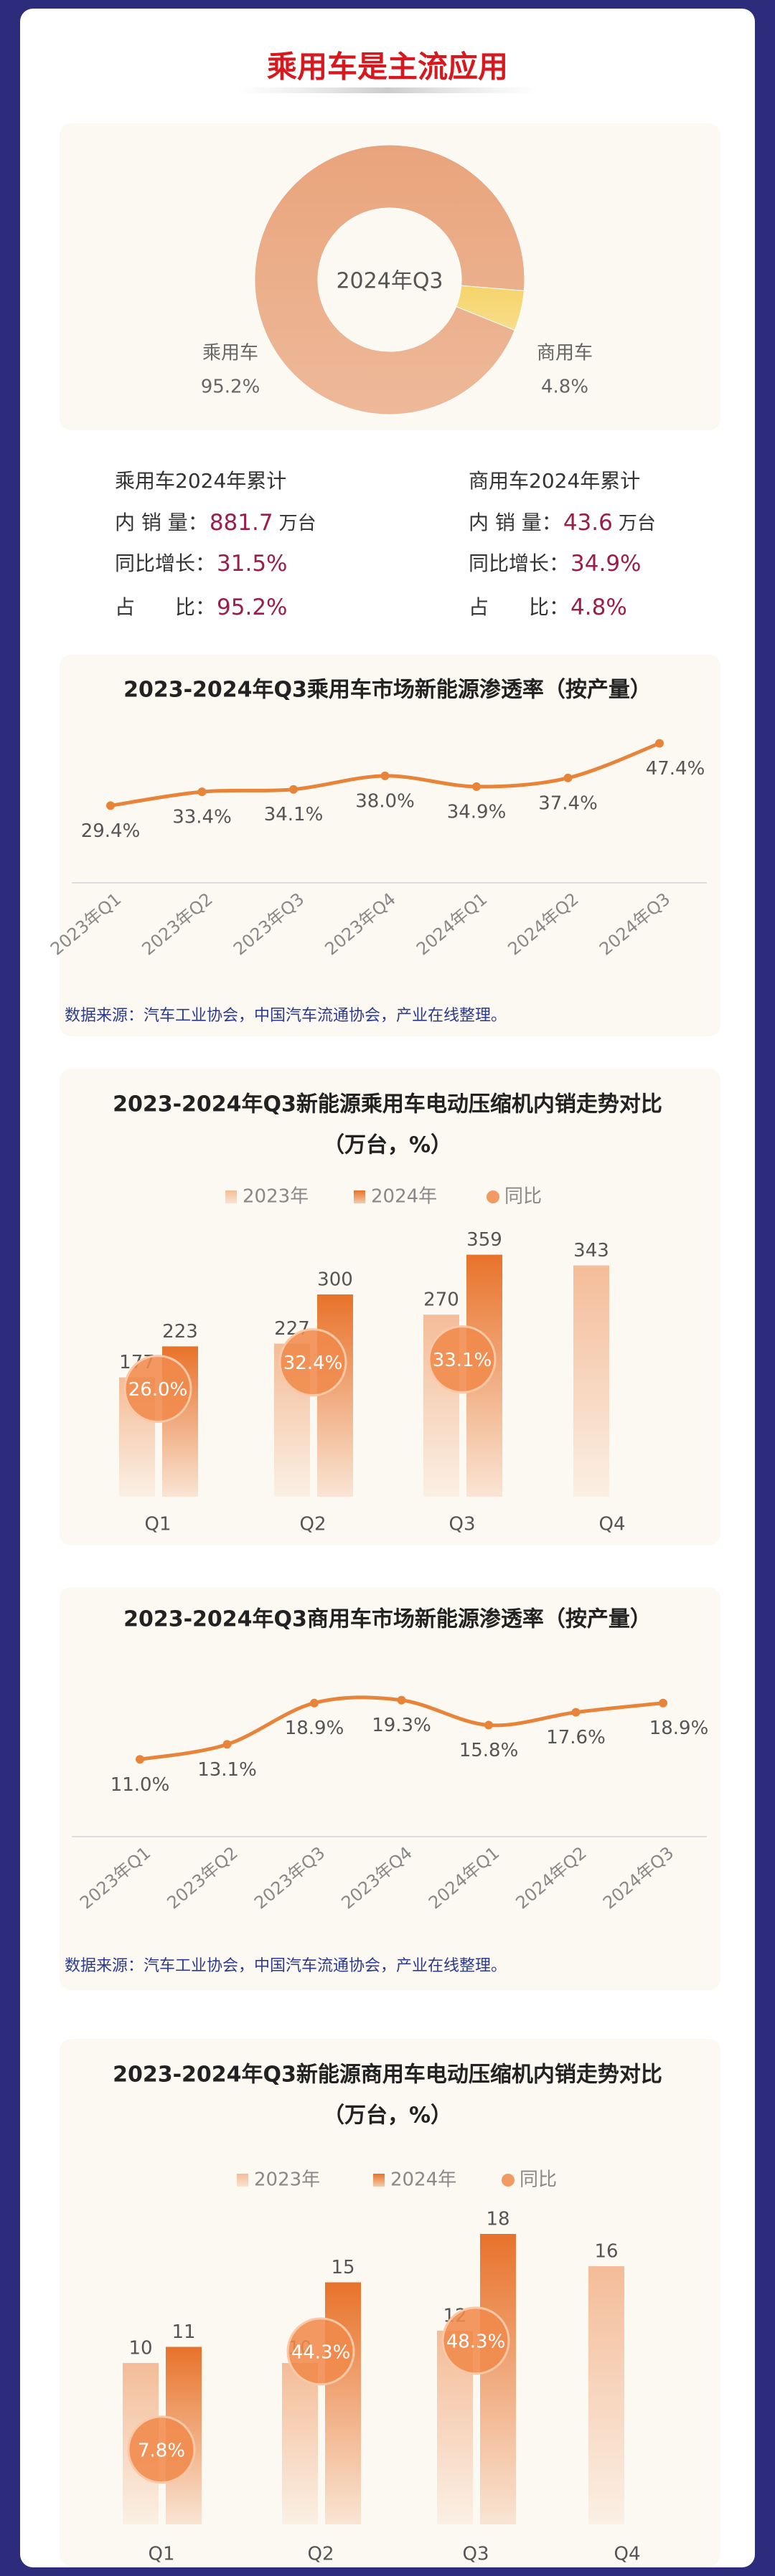 This screenshot has width=775, height=2576. I want to click on data-label: 10, so click(140, 2348).